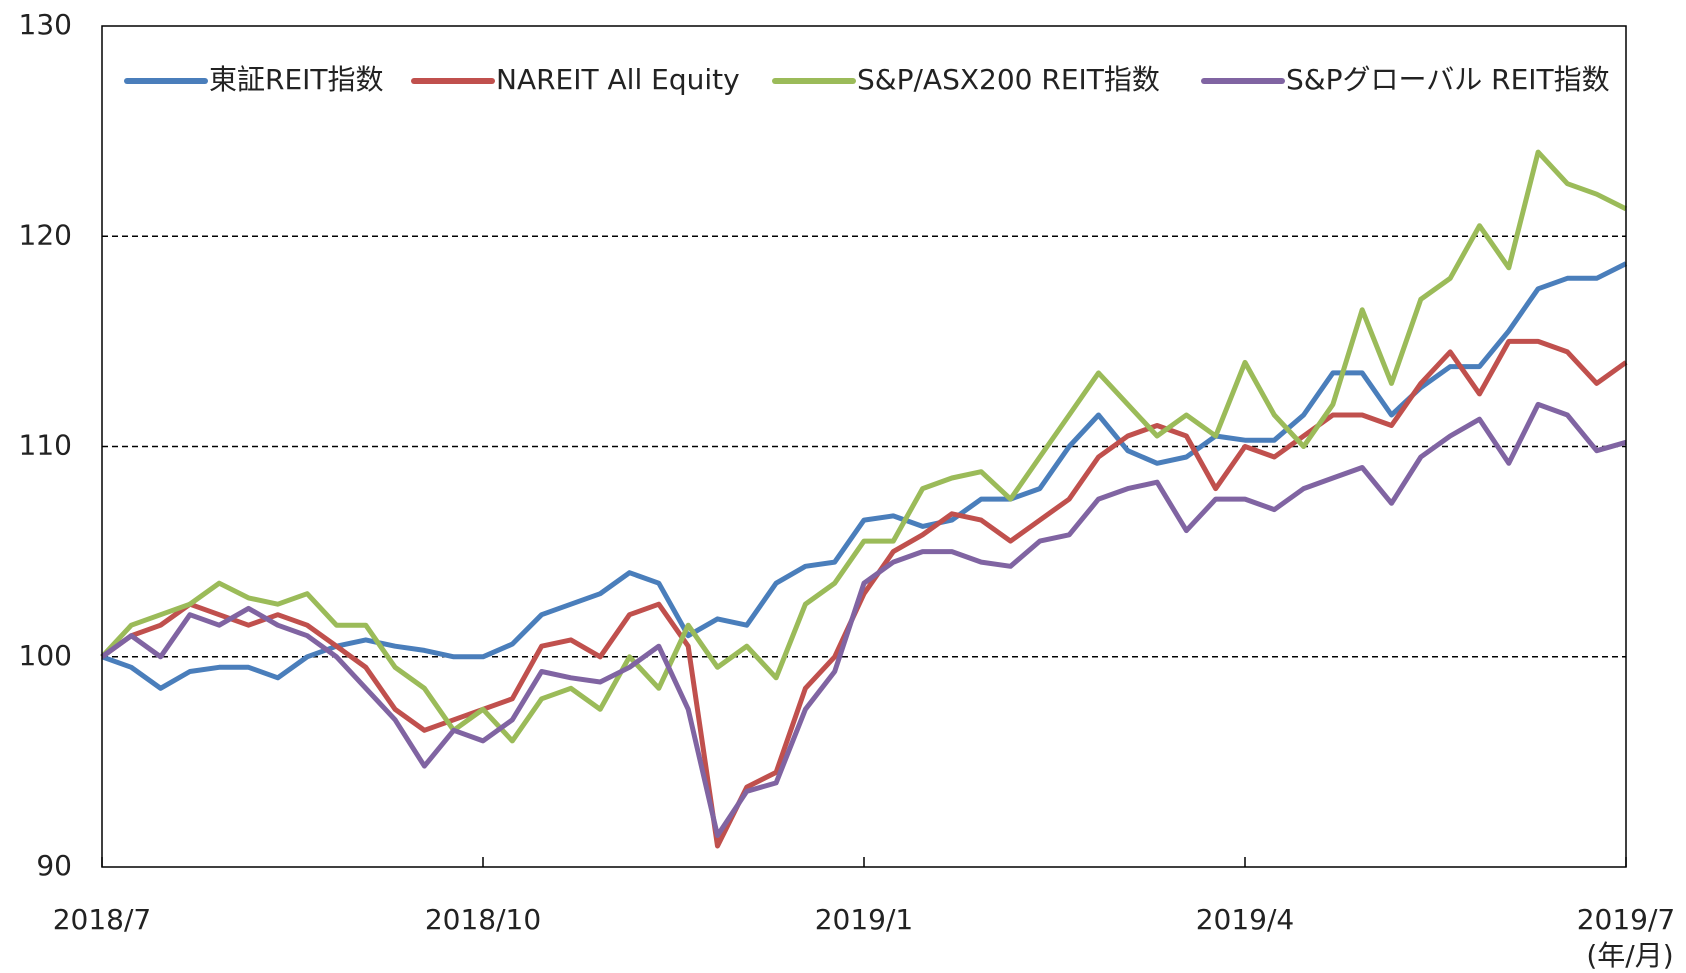 The width and height of the screenshot is (1686, 973). What do you see at coordinates (618, 79) in the screenshot?
I see `legend-label: NAREIT All Equity` at bounding box center [618, 79].